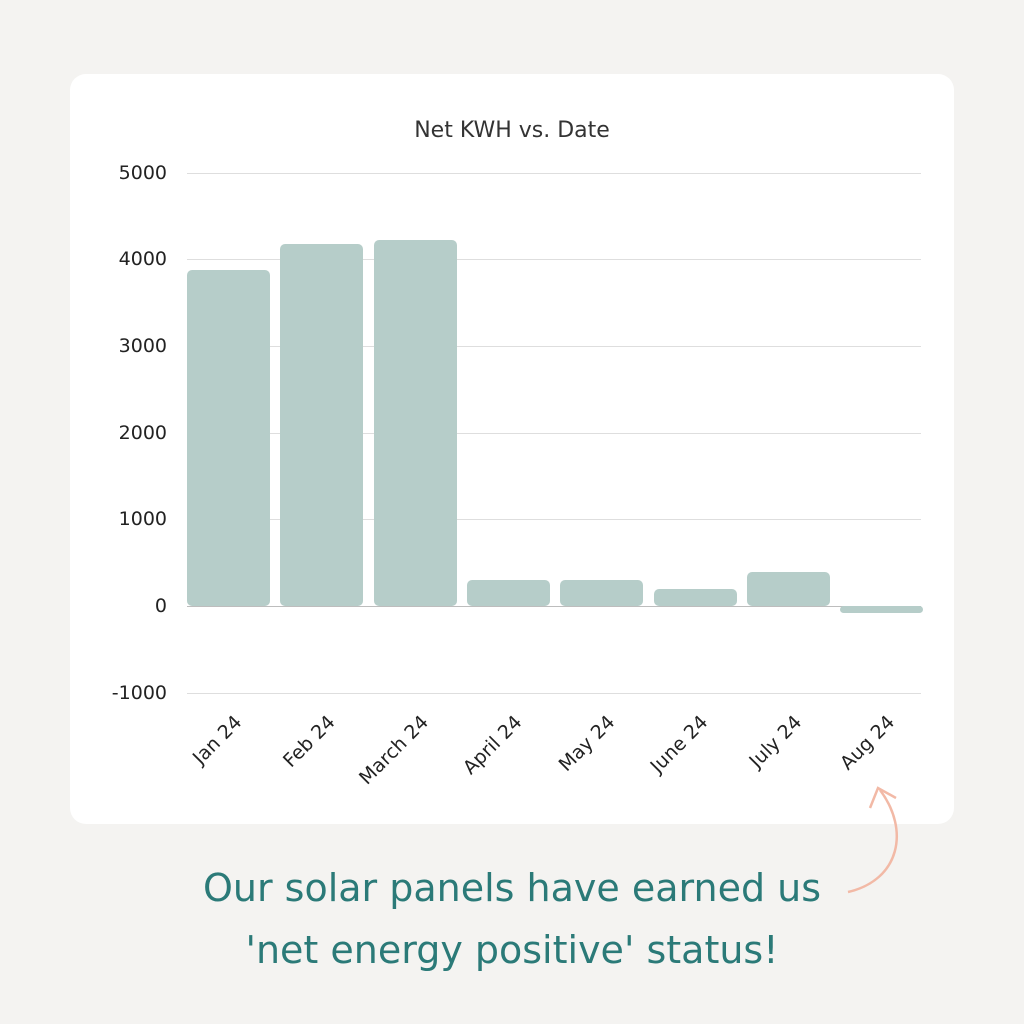  I want to click on y-tick-label: 3000, so click(142, 345).